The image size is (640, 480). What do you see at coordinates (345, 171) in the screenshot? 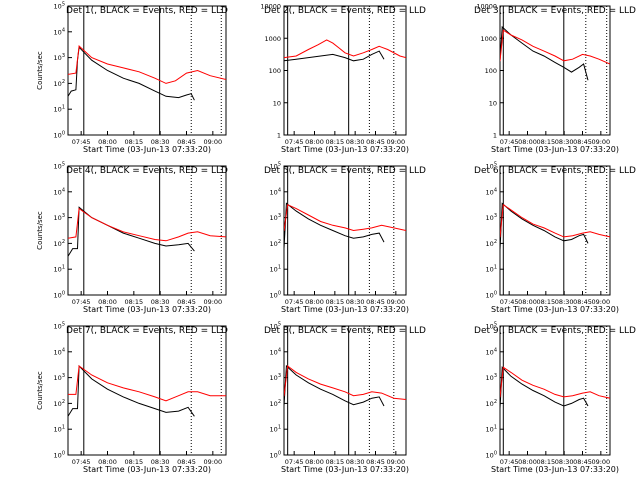
I see `panel-title: Det 5(, BLACK = Events, RED = LLD` at bounding box center [345, 171].